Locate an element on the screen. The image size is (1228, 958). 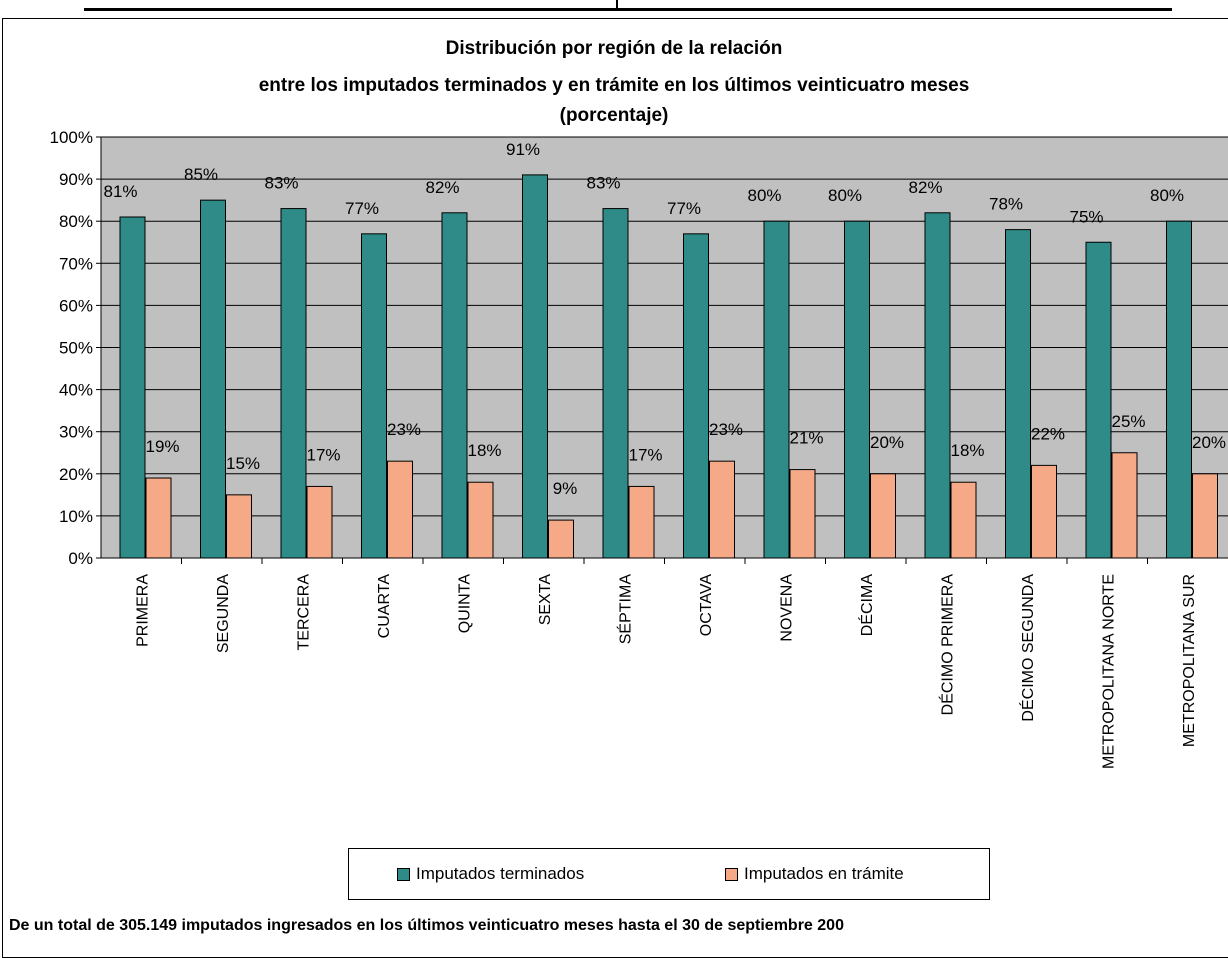
data-label: 75% is located at coordinates (1086, 216).